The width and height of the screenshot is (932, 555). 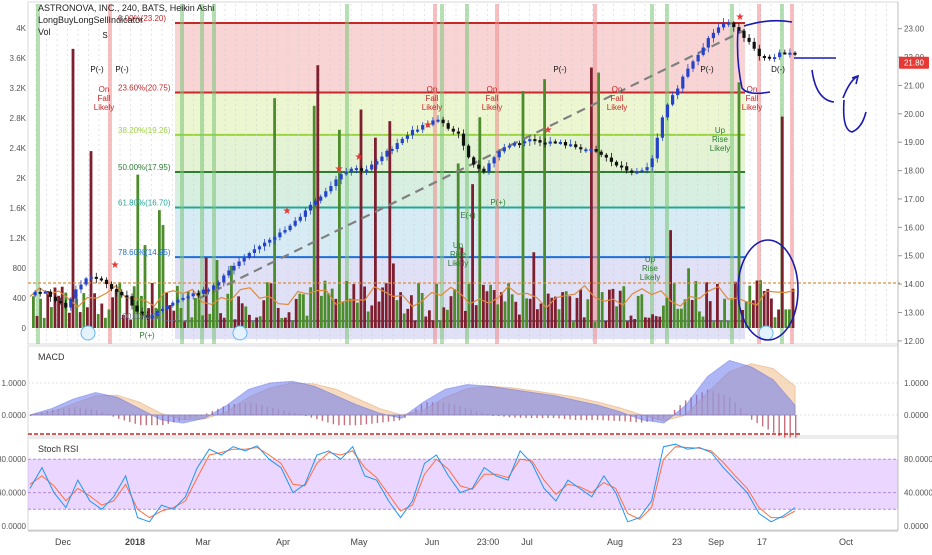 I want to click on price-tick-label: 12.00, so click(x=914, y=341).